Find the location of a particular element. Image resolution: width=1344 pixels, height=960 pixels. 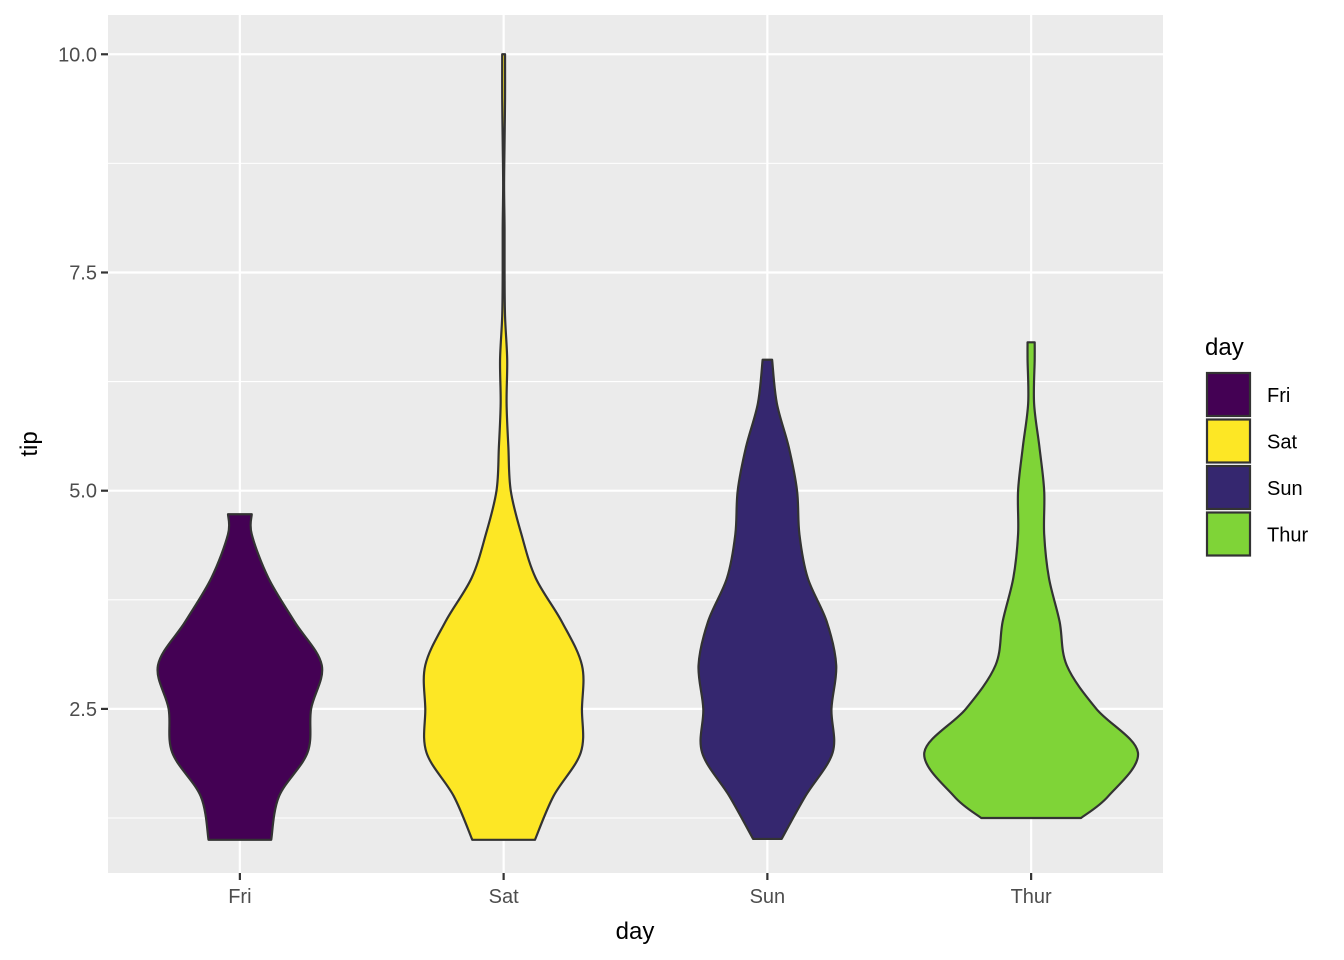

legend-label-sun: Sun is located at coordinates (1285, 489).